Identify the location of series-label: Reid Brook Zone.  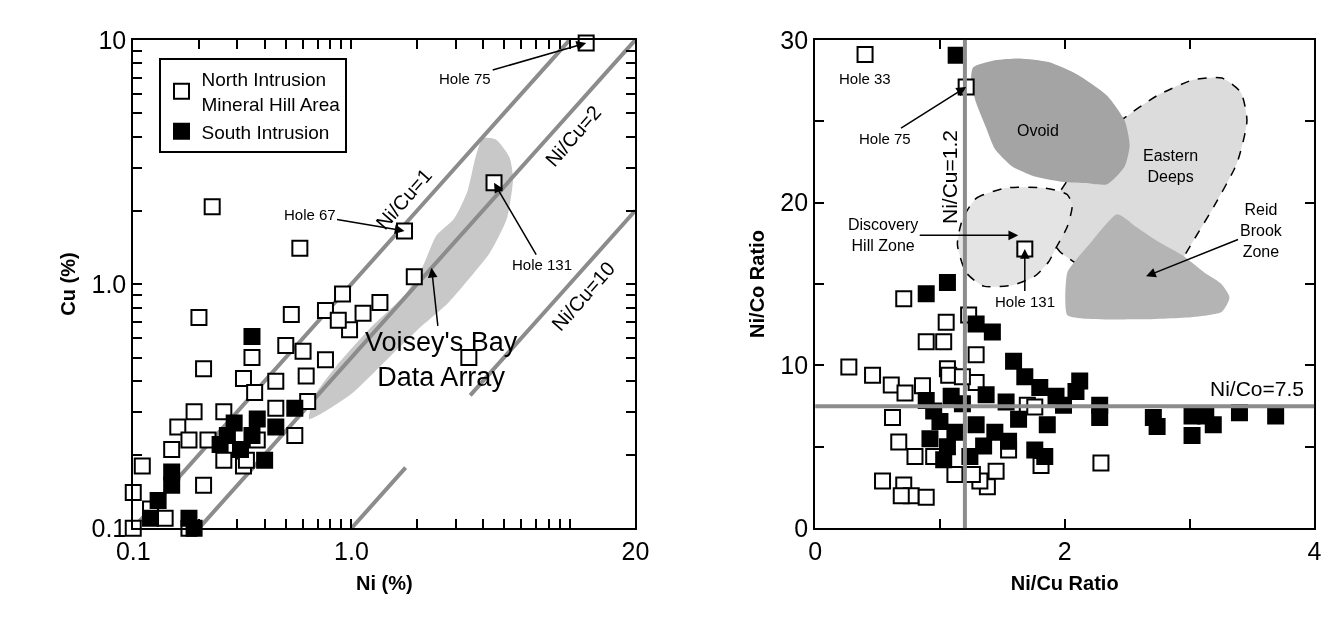
(1261, 230).